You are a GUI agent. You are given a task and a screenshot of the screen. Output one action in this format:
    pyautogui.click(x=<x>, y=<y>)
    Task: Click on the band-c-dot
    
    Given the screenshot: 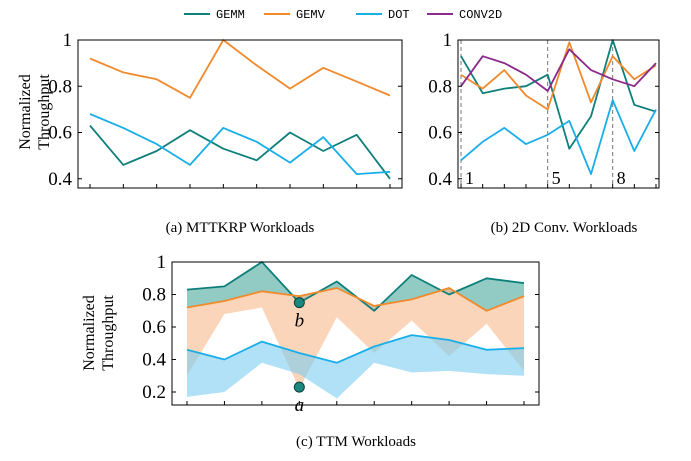 What is the action you would take?
    pyautogui.click(x=355, y=367)
    